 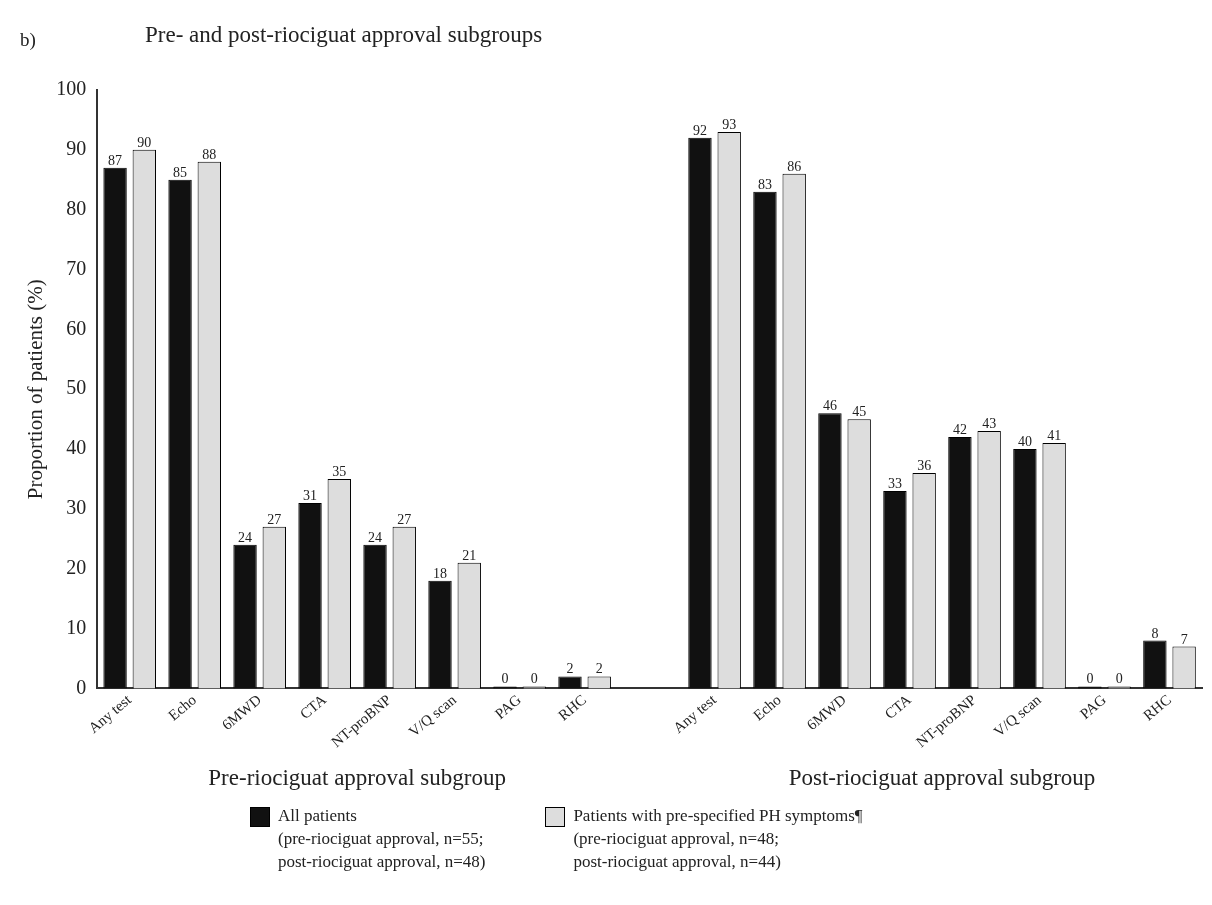 I want to click on data-label: 92, so click(x=699, y=130).